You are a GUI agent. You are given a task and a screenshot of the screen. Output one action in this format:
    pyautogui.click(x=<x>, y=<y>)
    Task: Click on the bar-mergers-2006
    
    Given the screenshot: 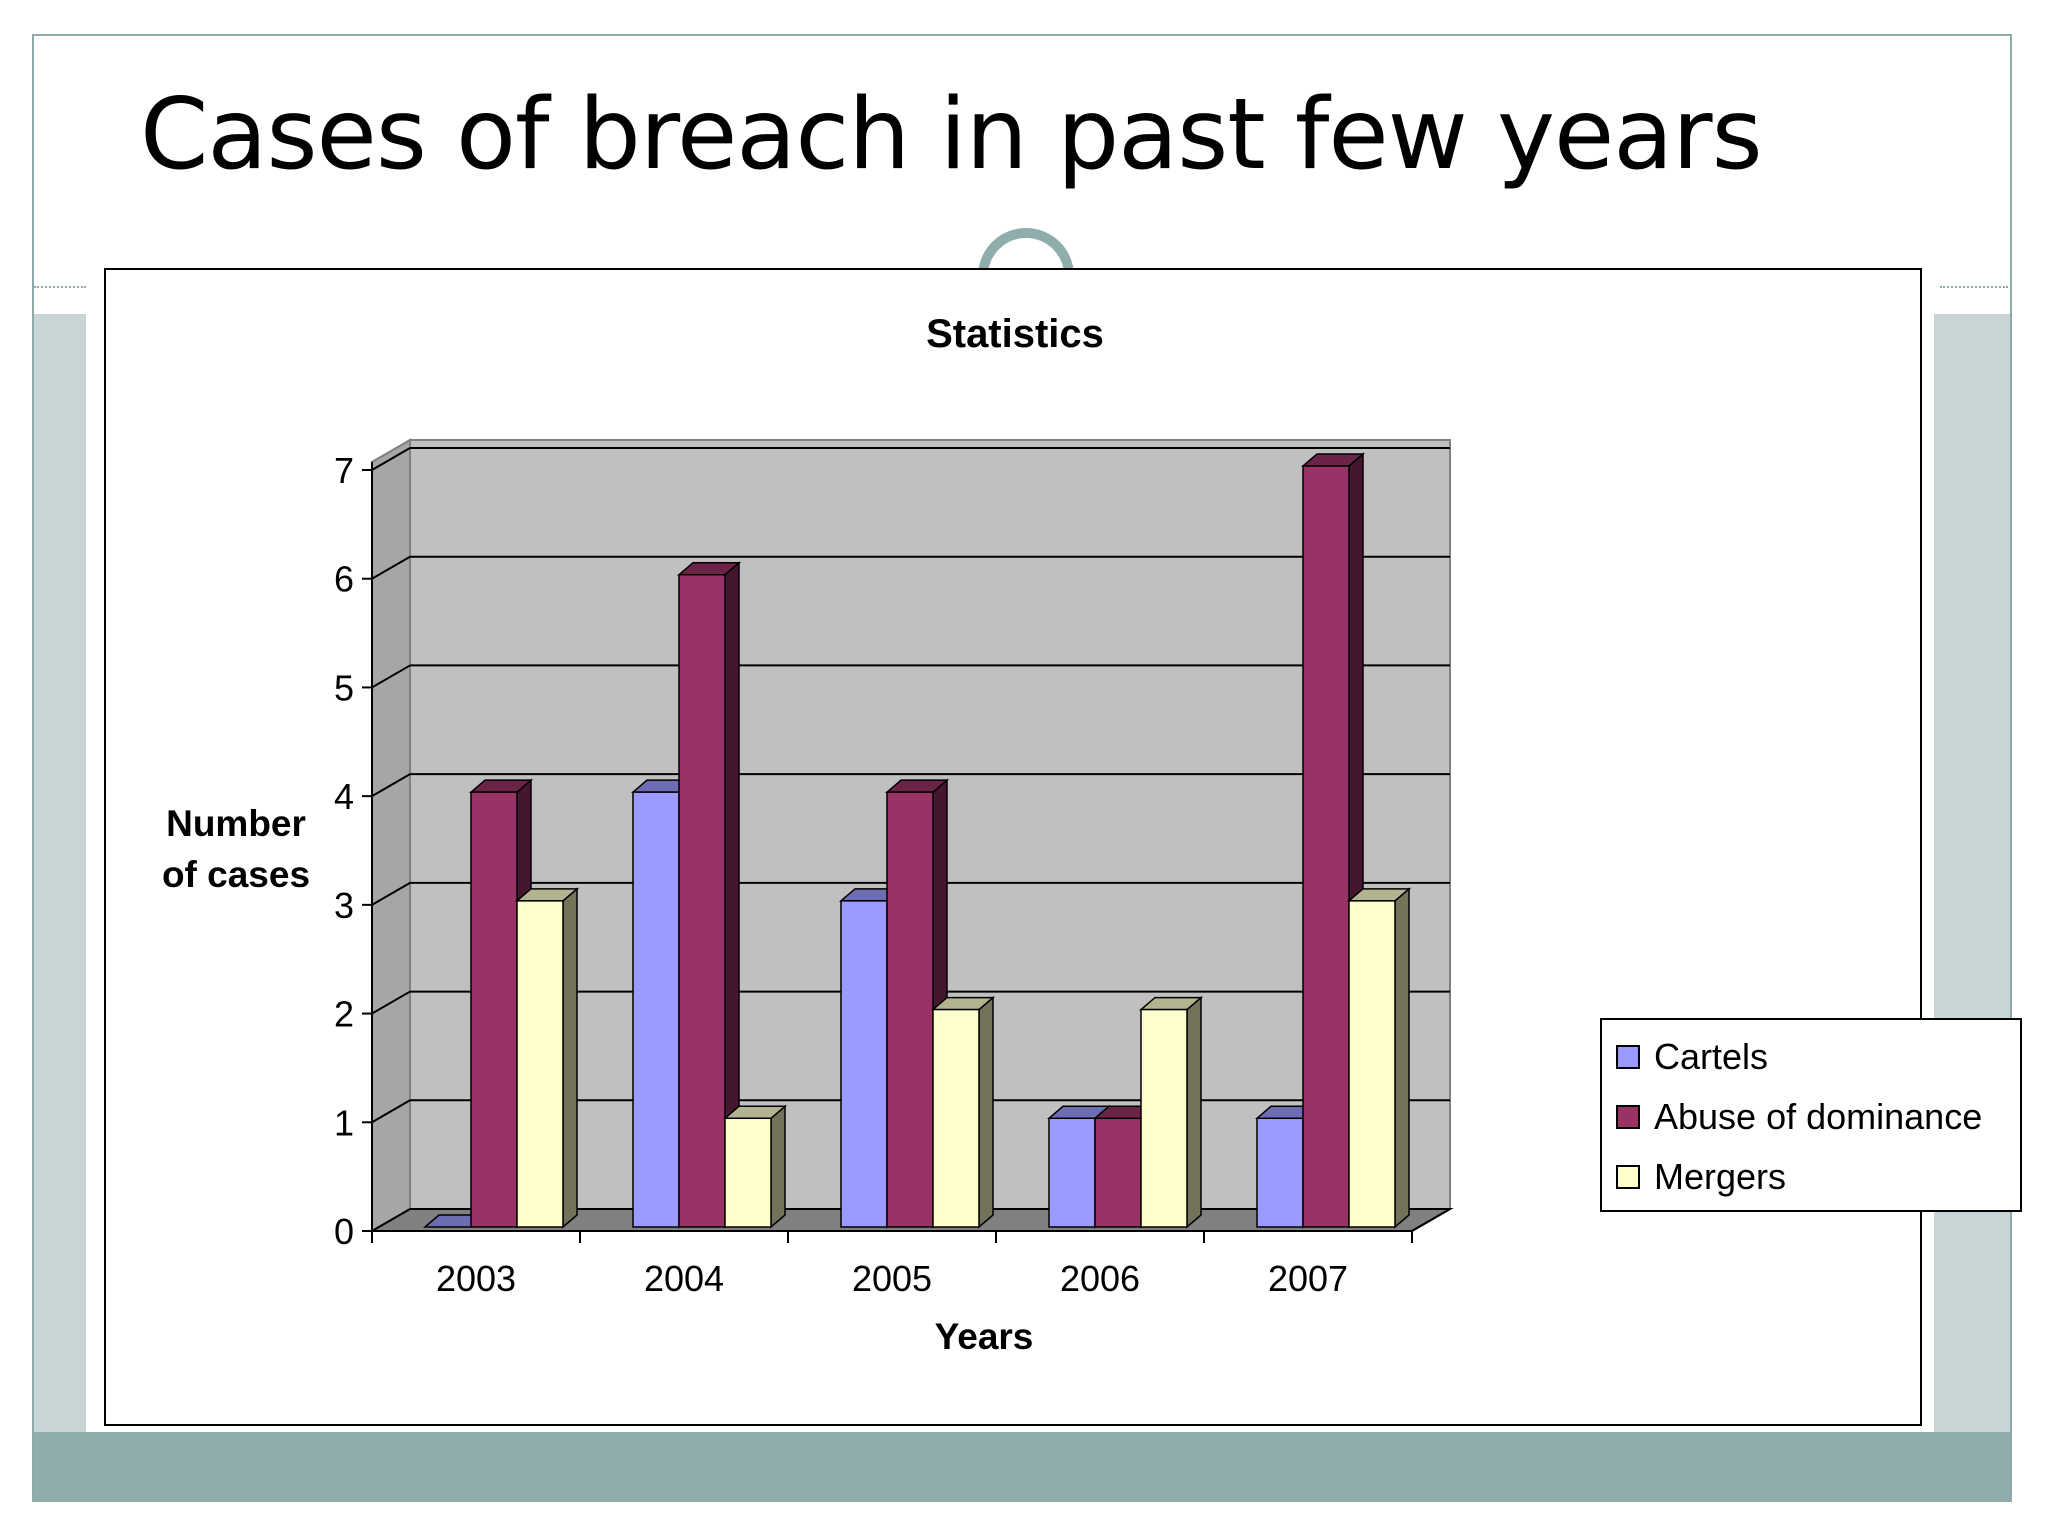 What is the action you would take?
    pyautogui.click(x=1171, y=1112)
    